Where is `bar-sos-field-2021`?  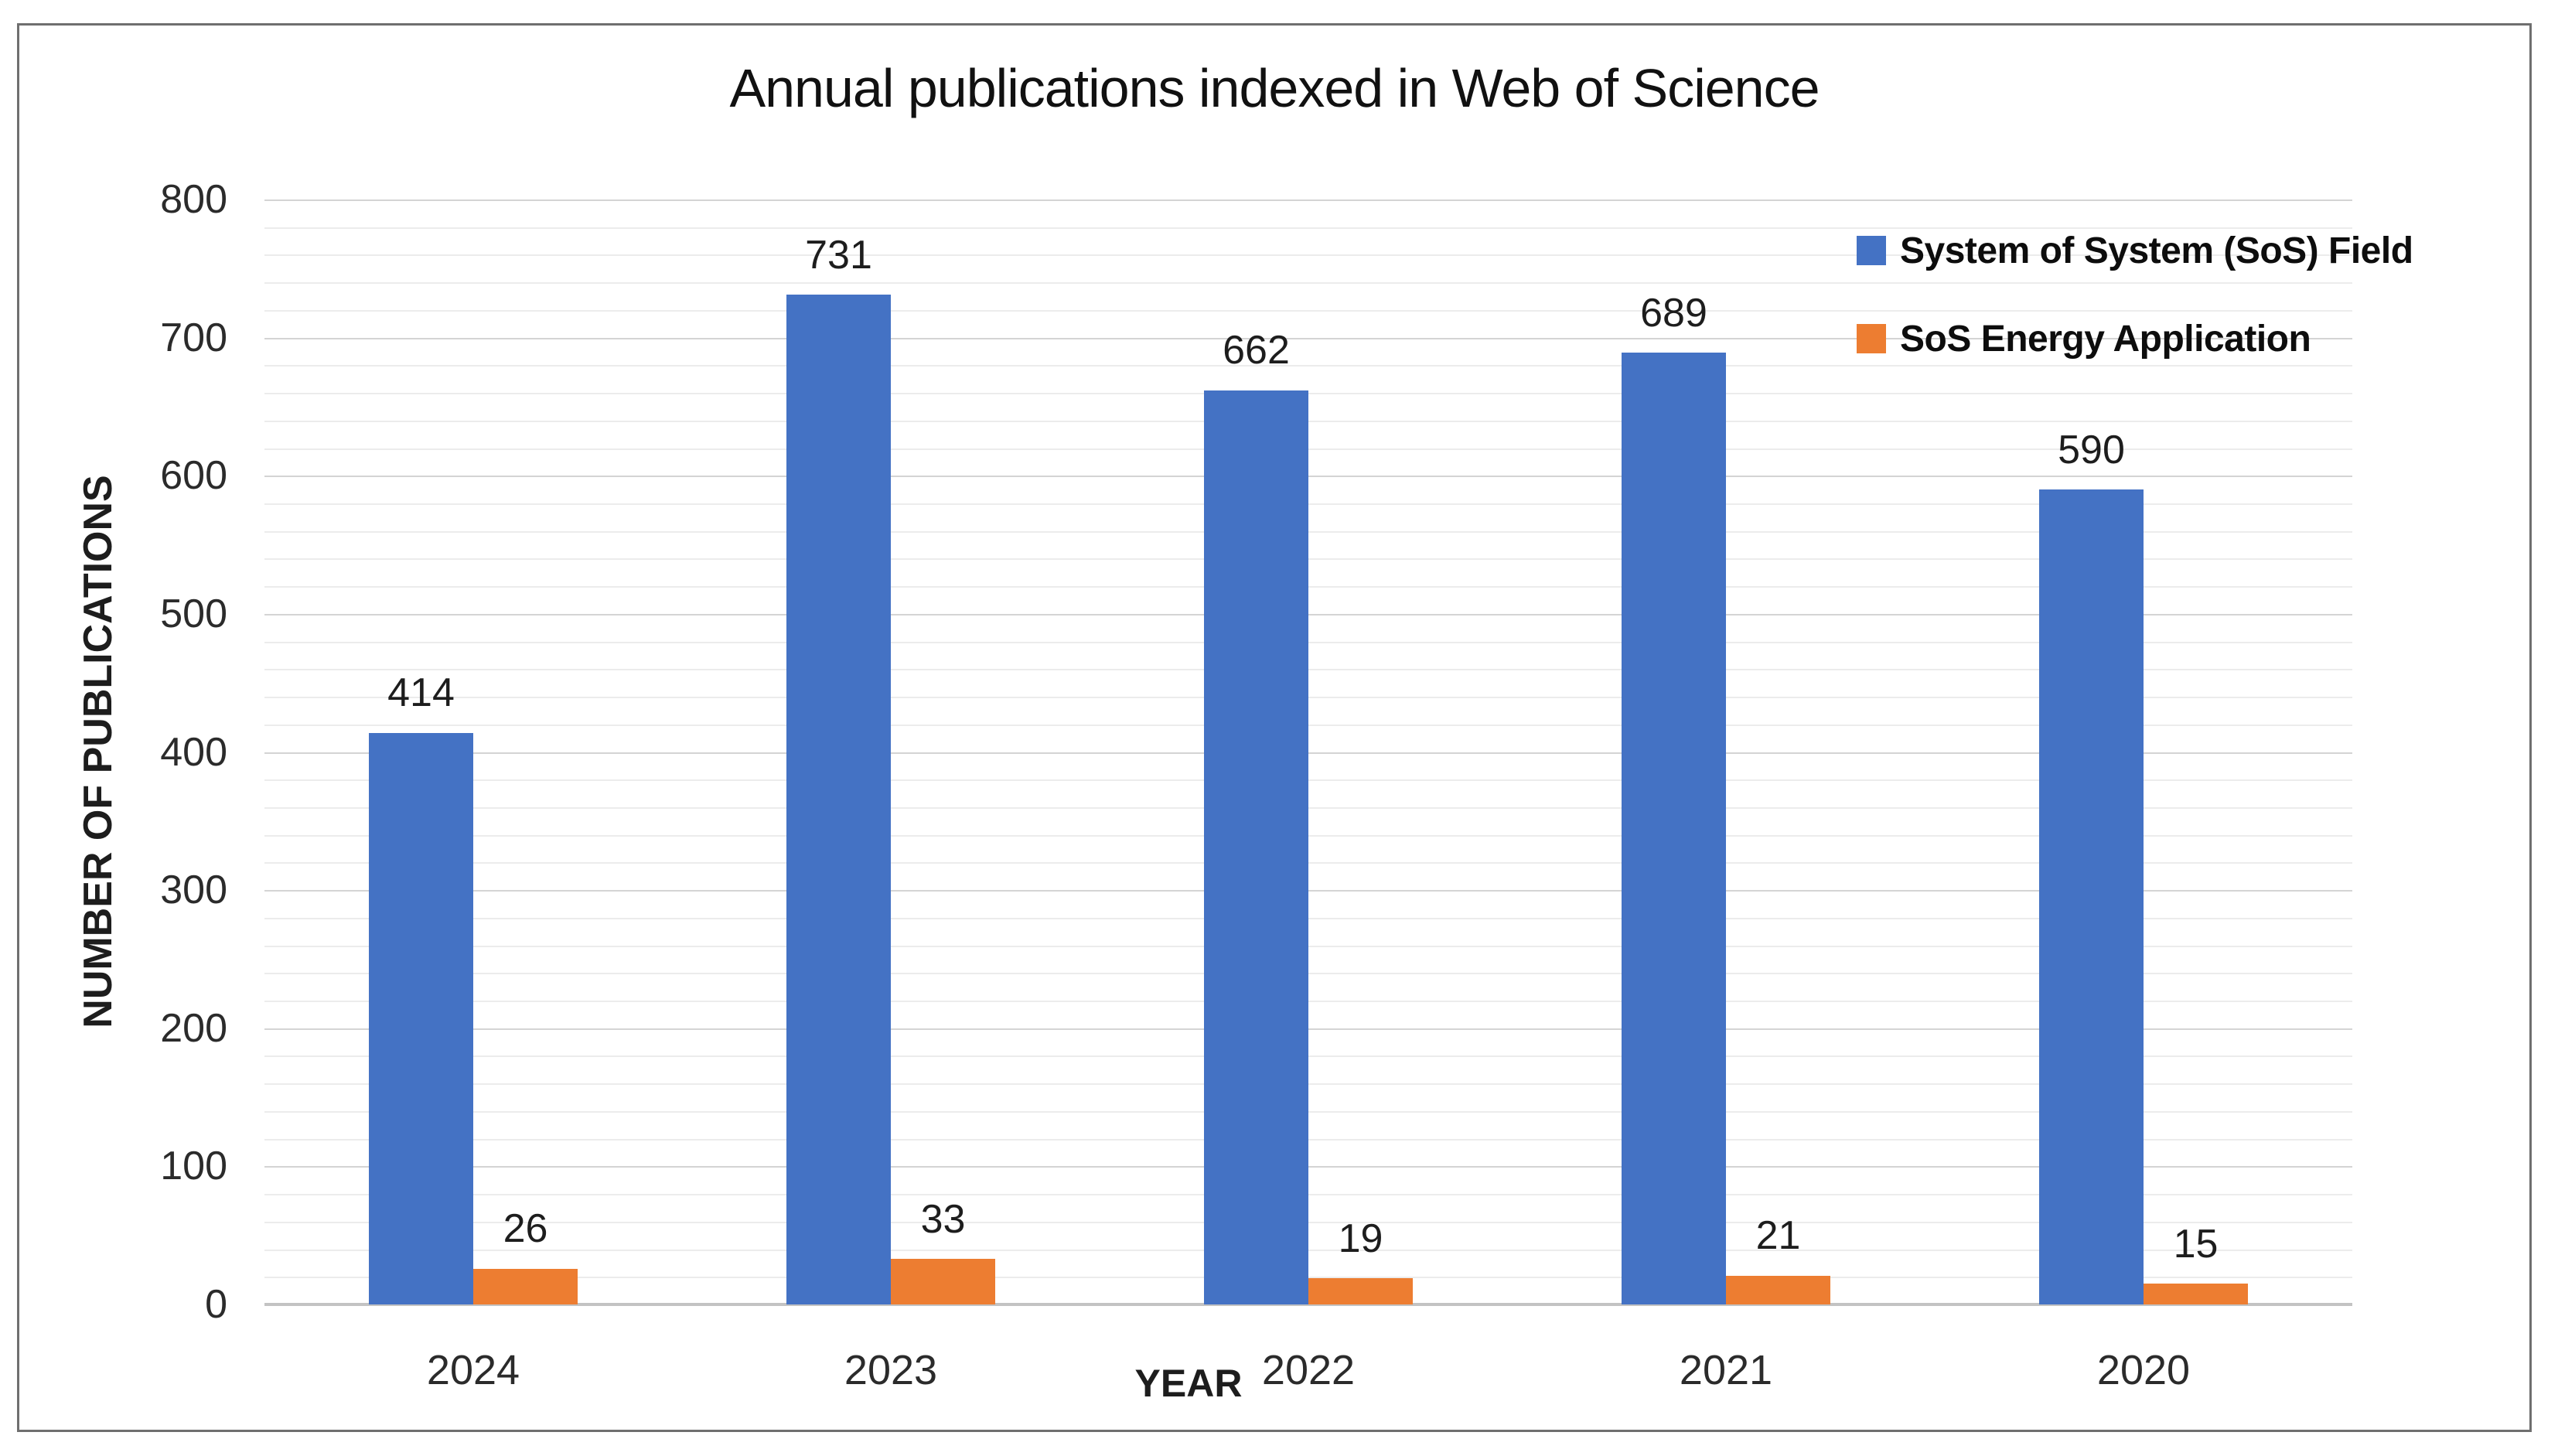
bar-sos-field-2021 is located at coordinates (1674, 829).